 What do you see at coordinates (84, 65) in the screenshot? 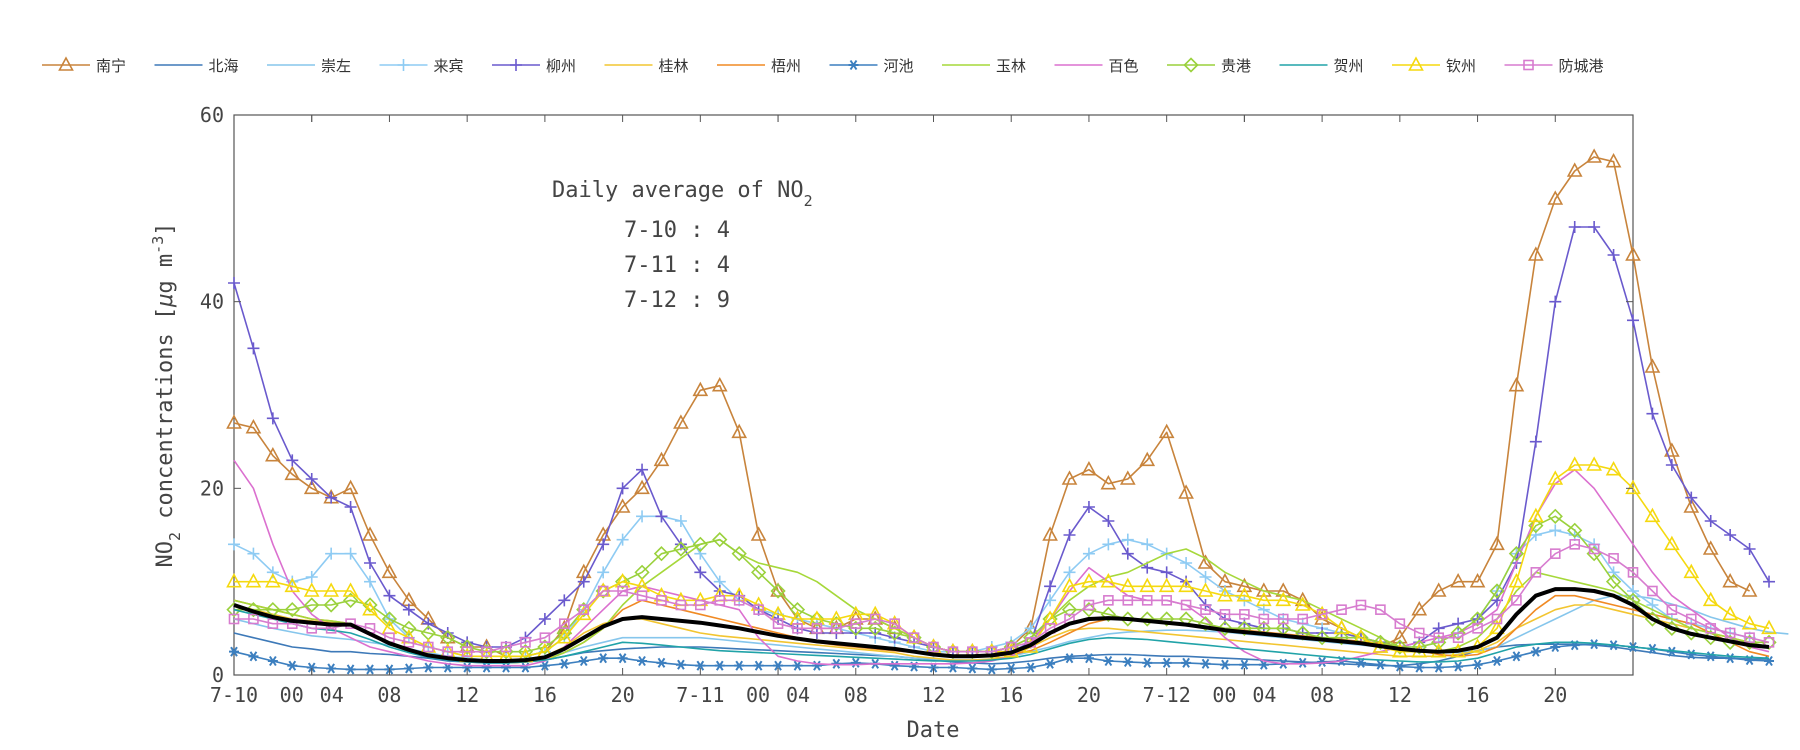
I see `legend-item: 南宁` at bounding box center [84, 65].